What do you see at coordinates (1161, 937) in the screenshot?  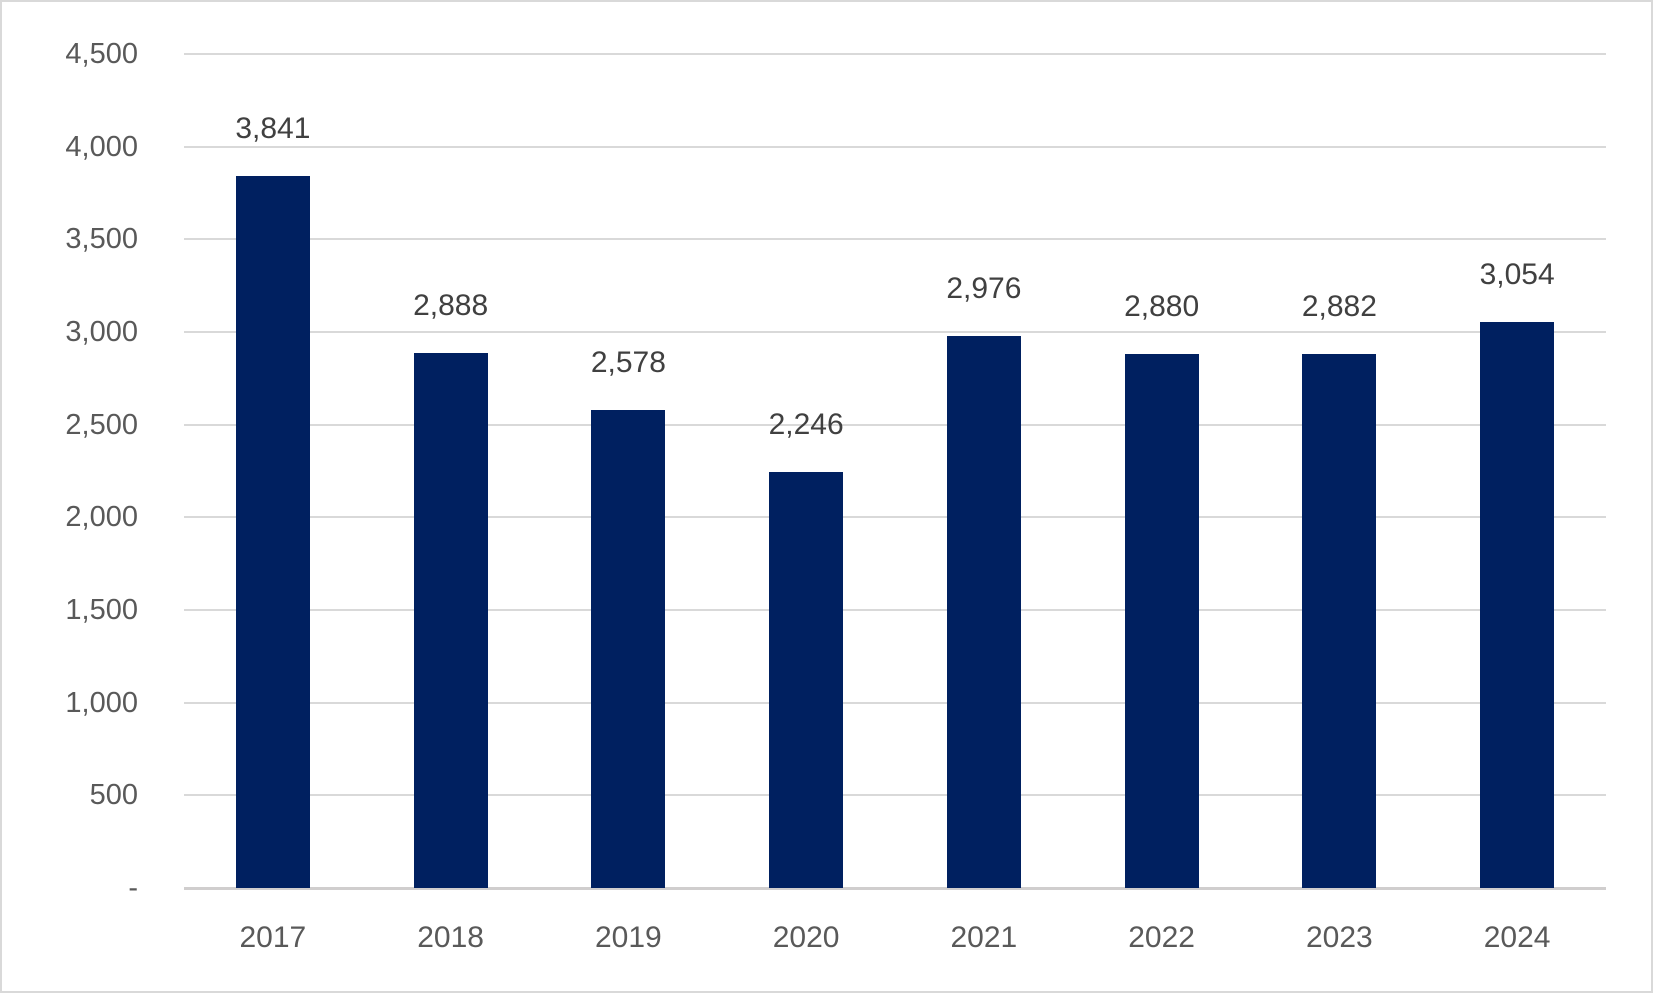 I see `x-tick-label: 2022` at bounding box center [1161, 937].